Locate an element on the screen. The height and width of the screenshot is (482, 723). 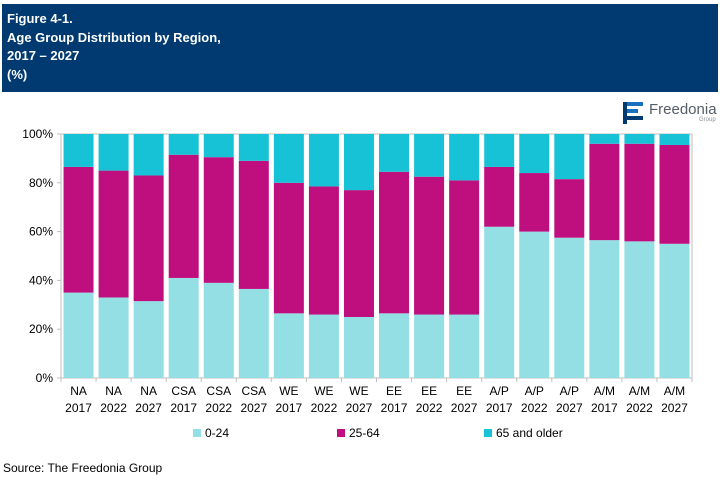
legend-label-25-64: 25-64 is located at coordinates (364, 433).